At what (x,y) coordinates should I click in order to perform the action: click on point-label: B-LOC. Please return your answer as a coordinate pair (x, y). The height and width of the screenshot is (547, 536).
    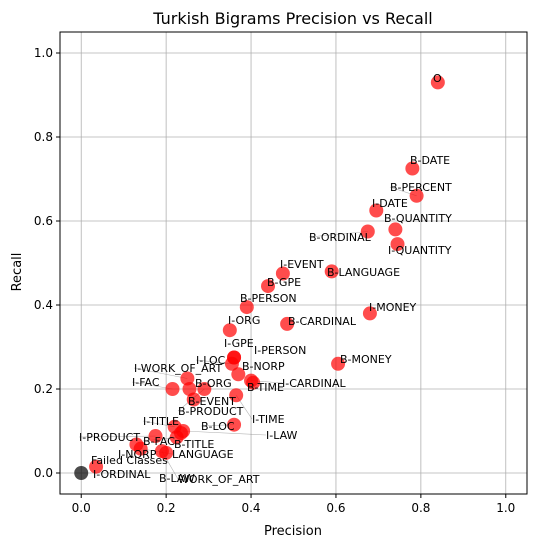
    Looking at the image, I should click on (218, 426).